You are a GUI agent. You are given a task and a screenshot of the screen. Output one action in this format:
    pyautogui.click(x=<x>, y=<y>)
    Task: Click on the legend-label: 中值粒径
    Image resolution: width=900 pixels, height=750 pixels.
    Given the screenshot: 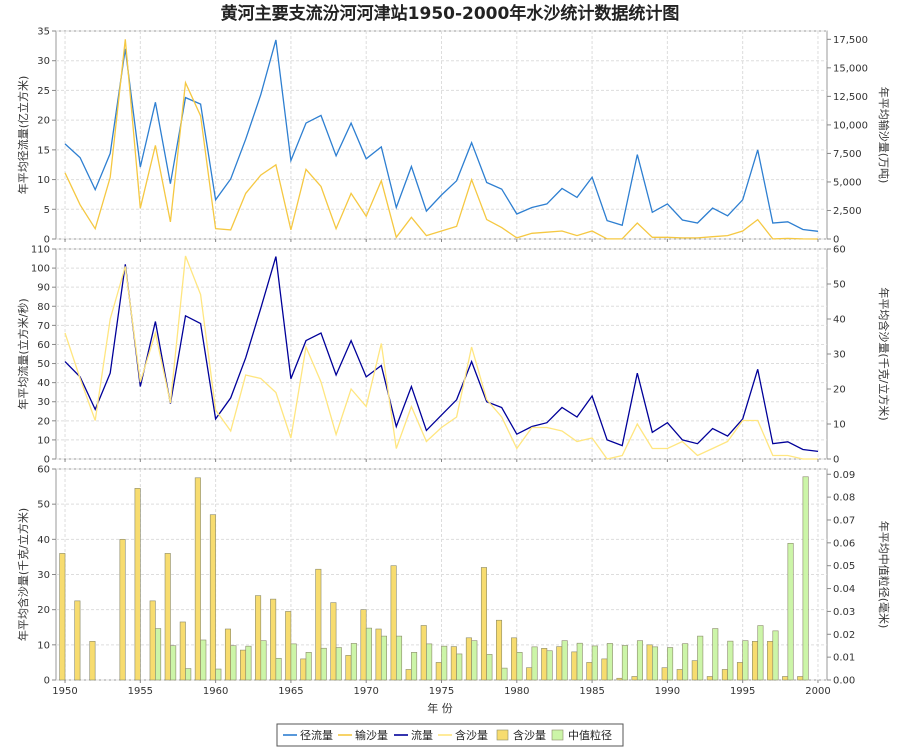 What is the action you would take?
    pyautogui.click(x=590, y=735)
    